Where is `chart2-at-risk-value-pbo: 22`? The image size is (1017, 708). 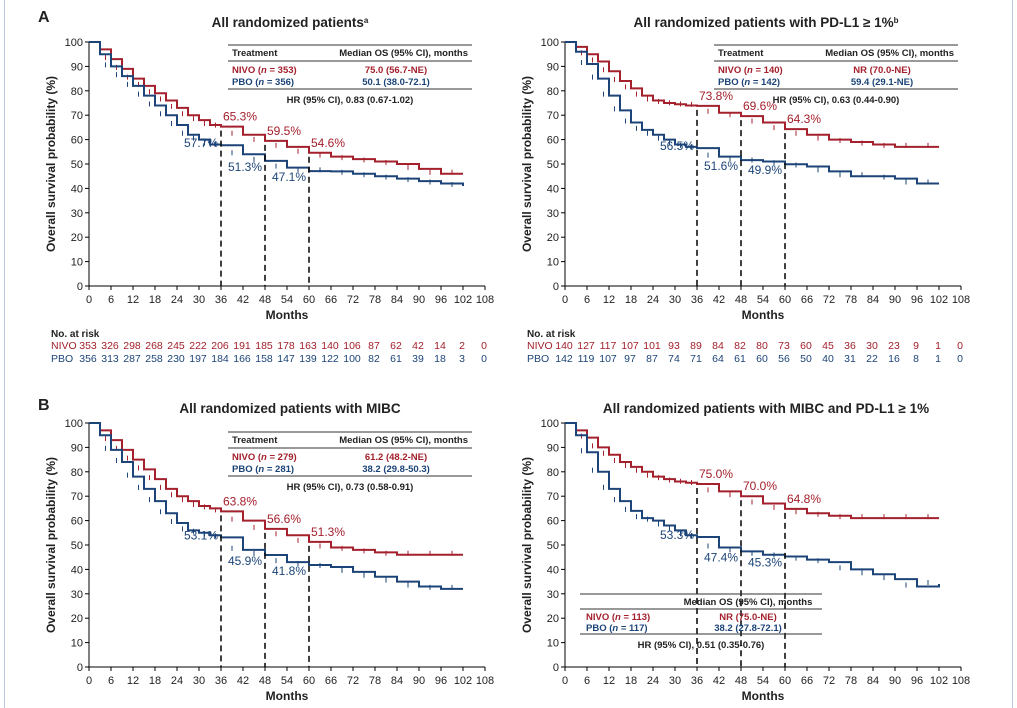
chart2-at-risk-value-pbo: 22 is located at coordinates (872, 359).